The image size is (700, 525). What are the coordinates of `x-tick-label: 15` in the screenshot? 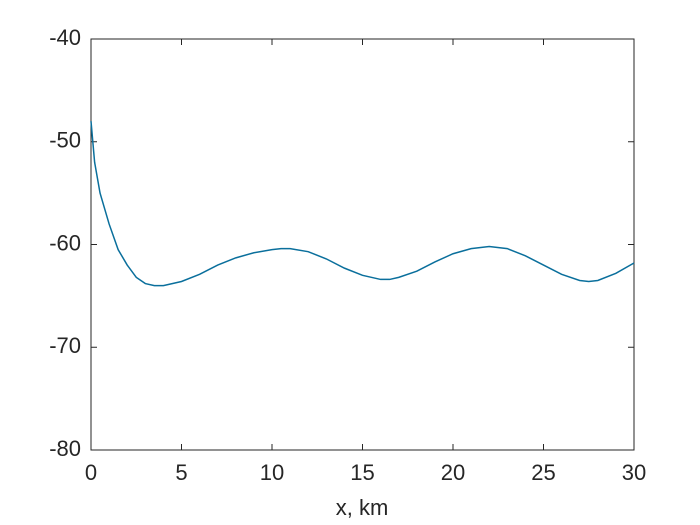 It's located at (362, 472).